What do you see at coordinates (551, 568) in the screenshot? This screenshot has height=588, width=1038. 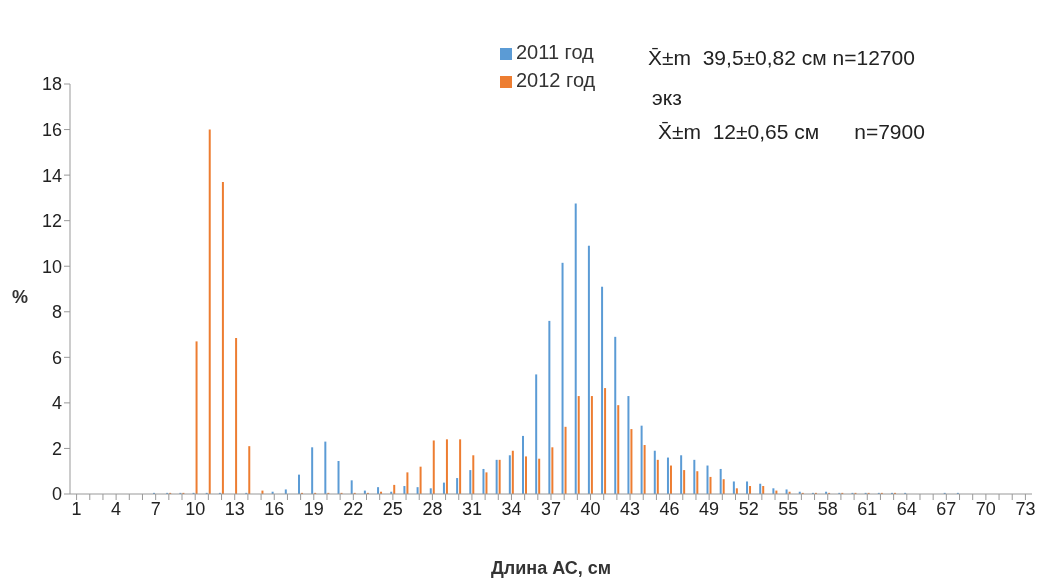 I see `x-axis-title: Длина АС, см` at bounding box center [551, 568].